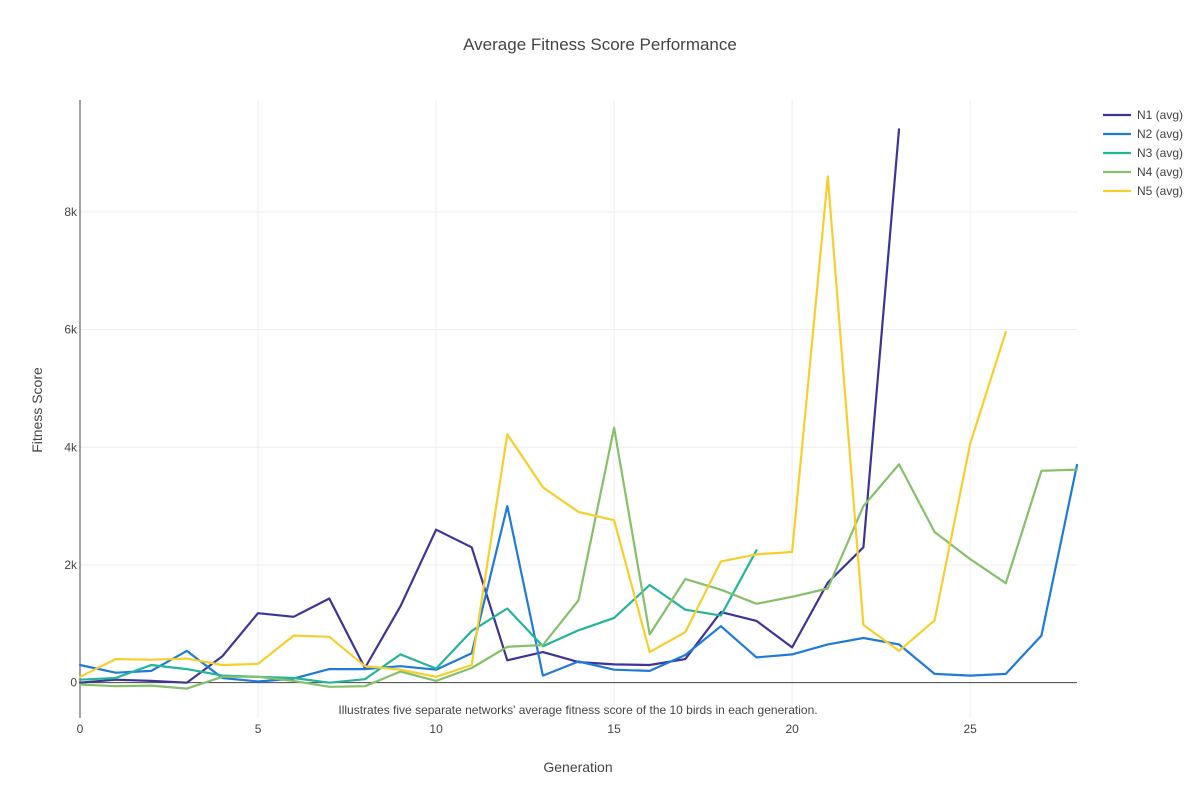  Describe the element at coordinates (258, 729) in the screenshot. I see `x-tick-label: 5` at that location.